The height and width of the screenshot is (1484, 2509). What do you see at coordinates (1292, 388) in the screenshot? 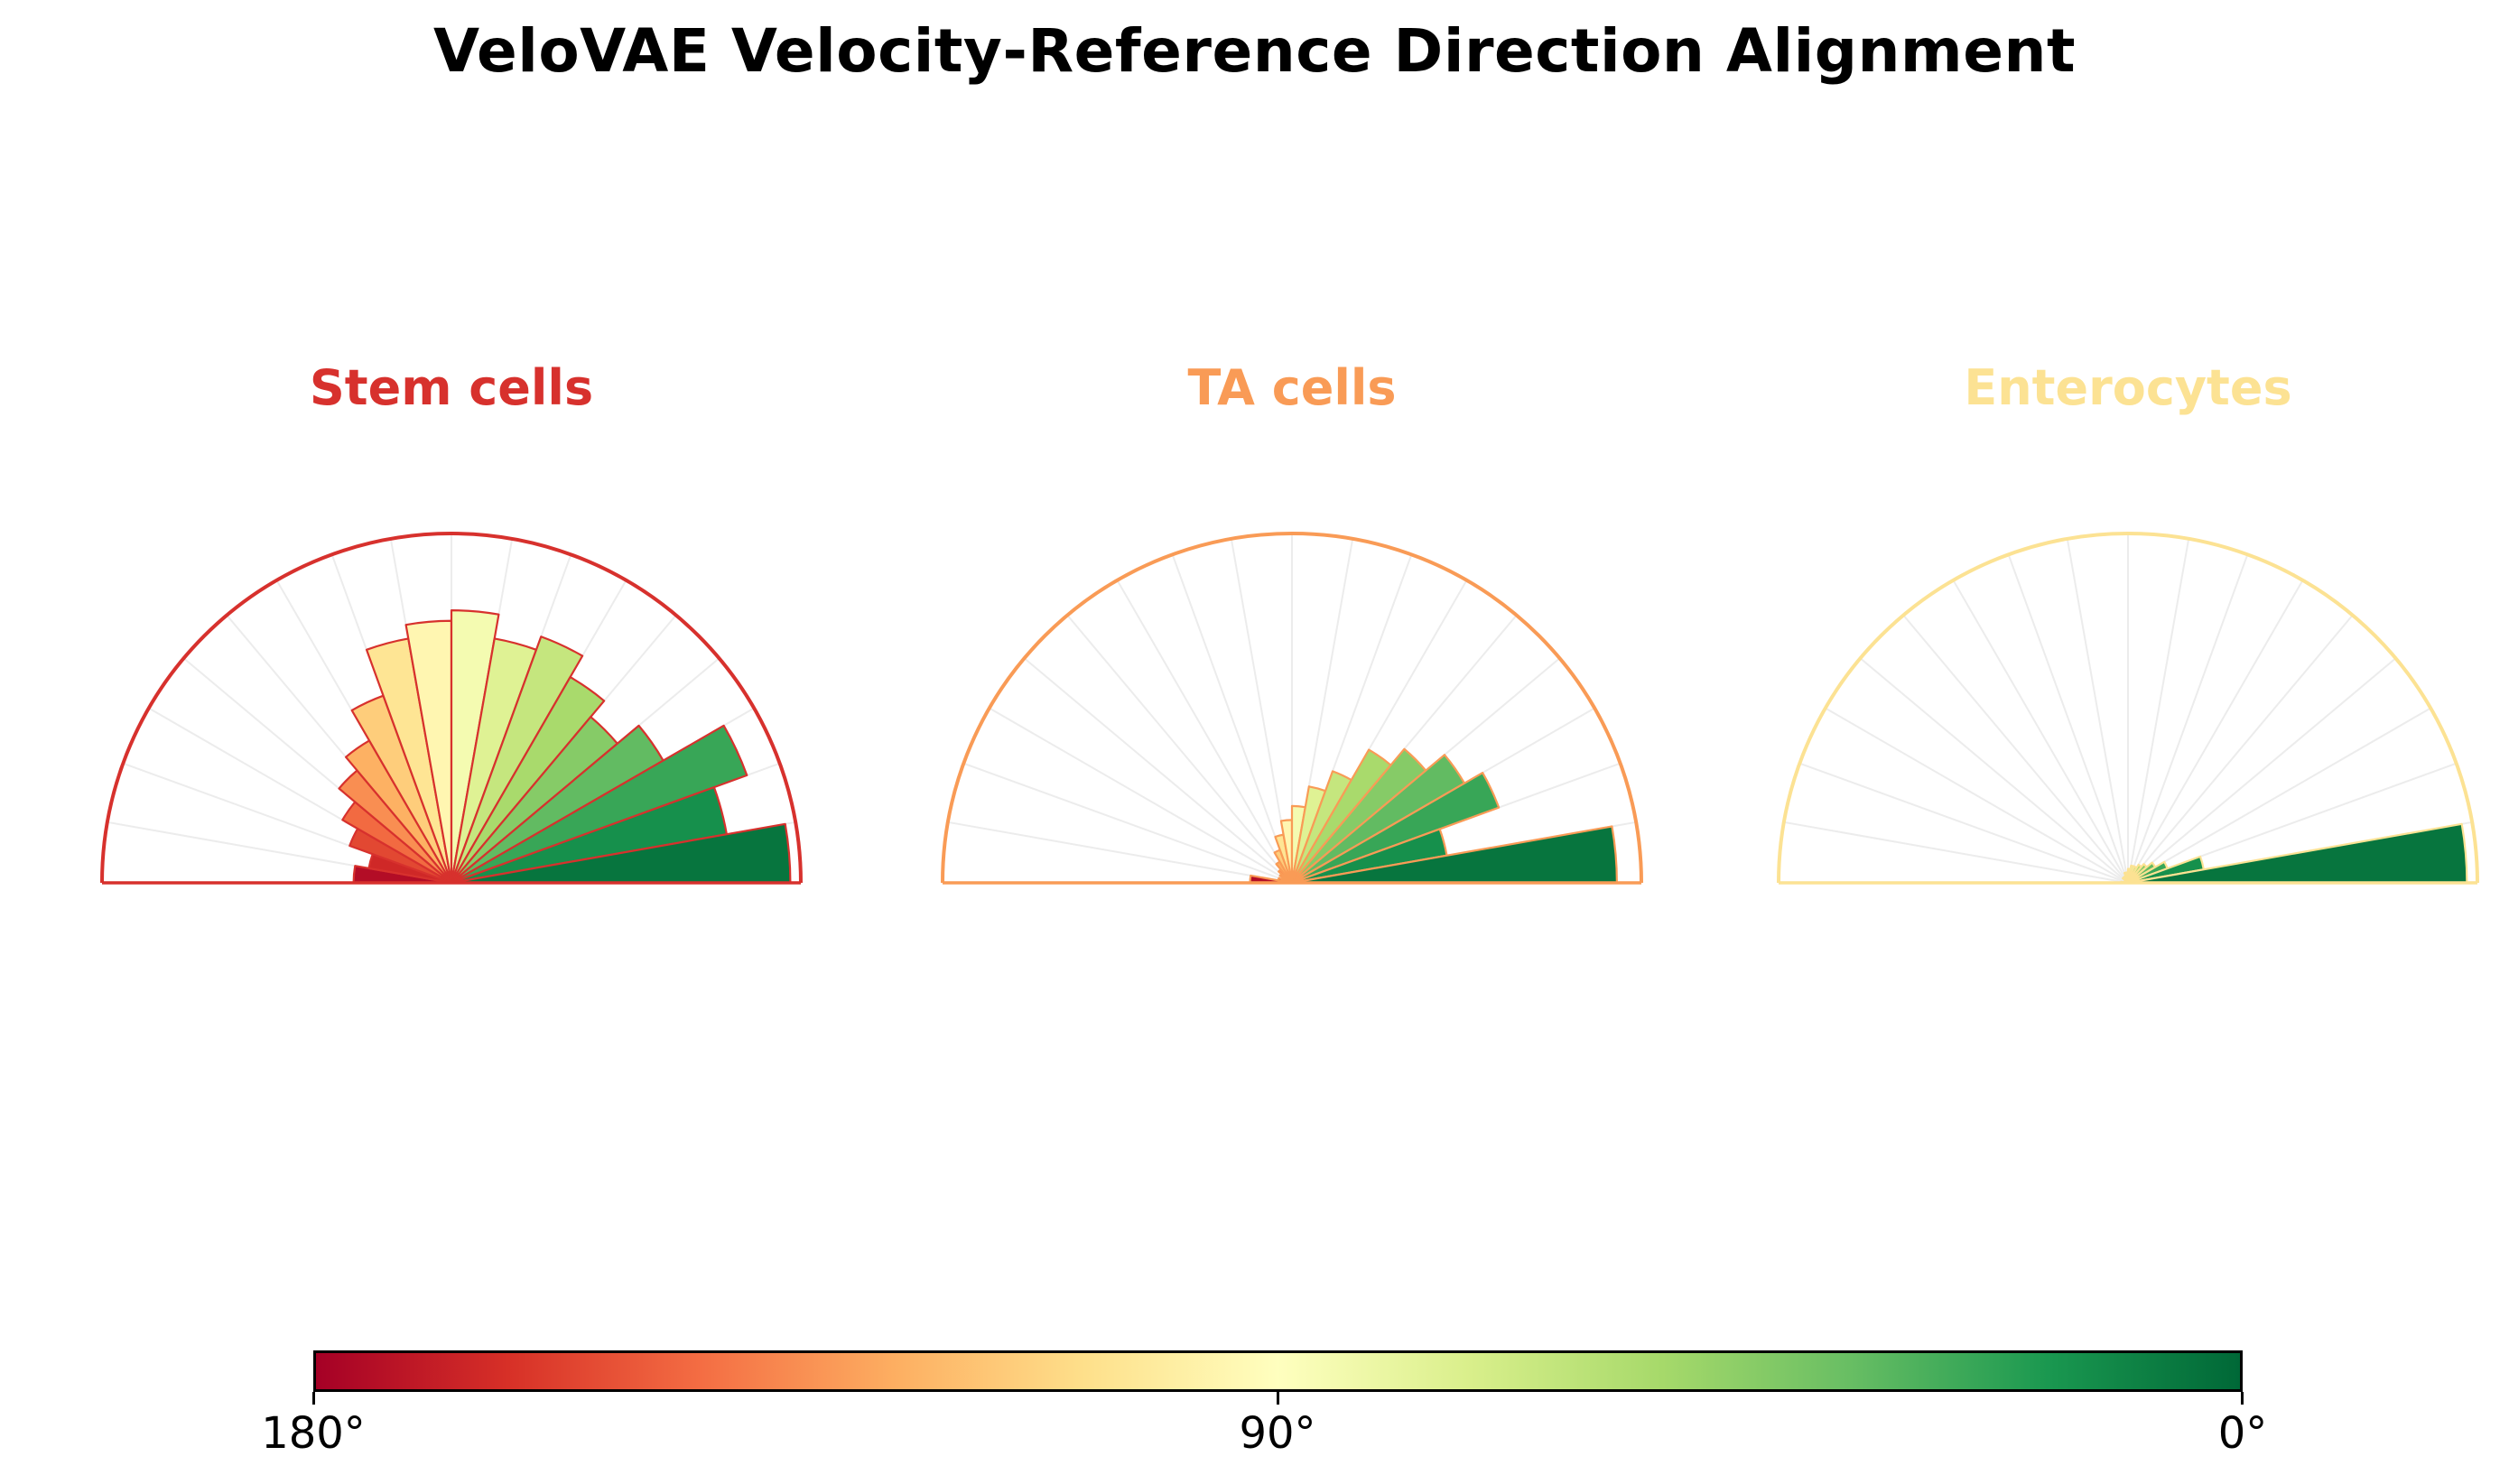
I see `panel-title-ta-cells: TA cells` at bounding box center [1292, 388].